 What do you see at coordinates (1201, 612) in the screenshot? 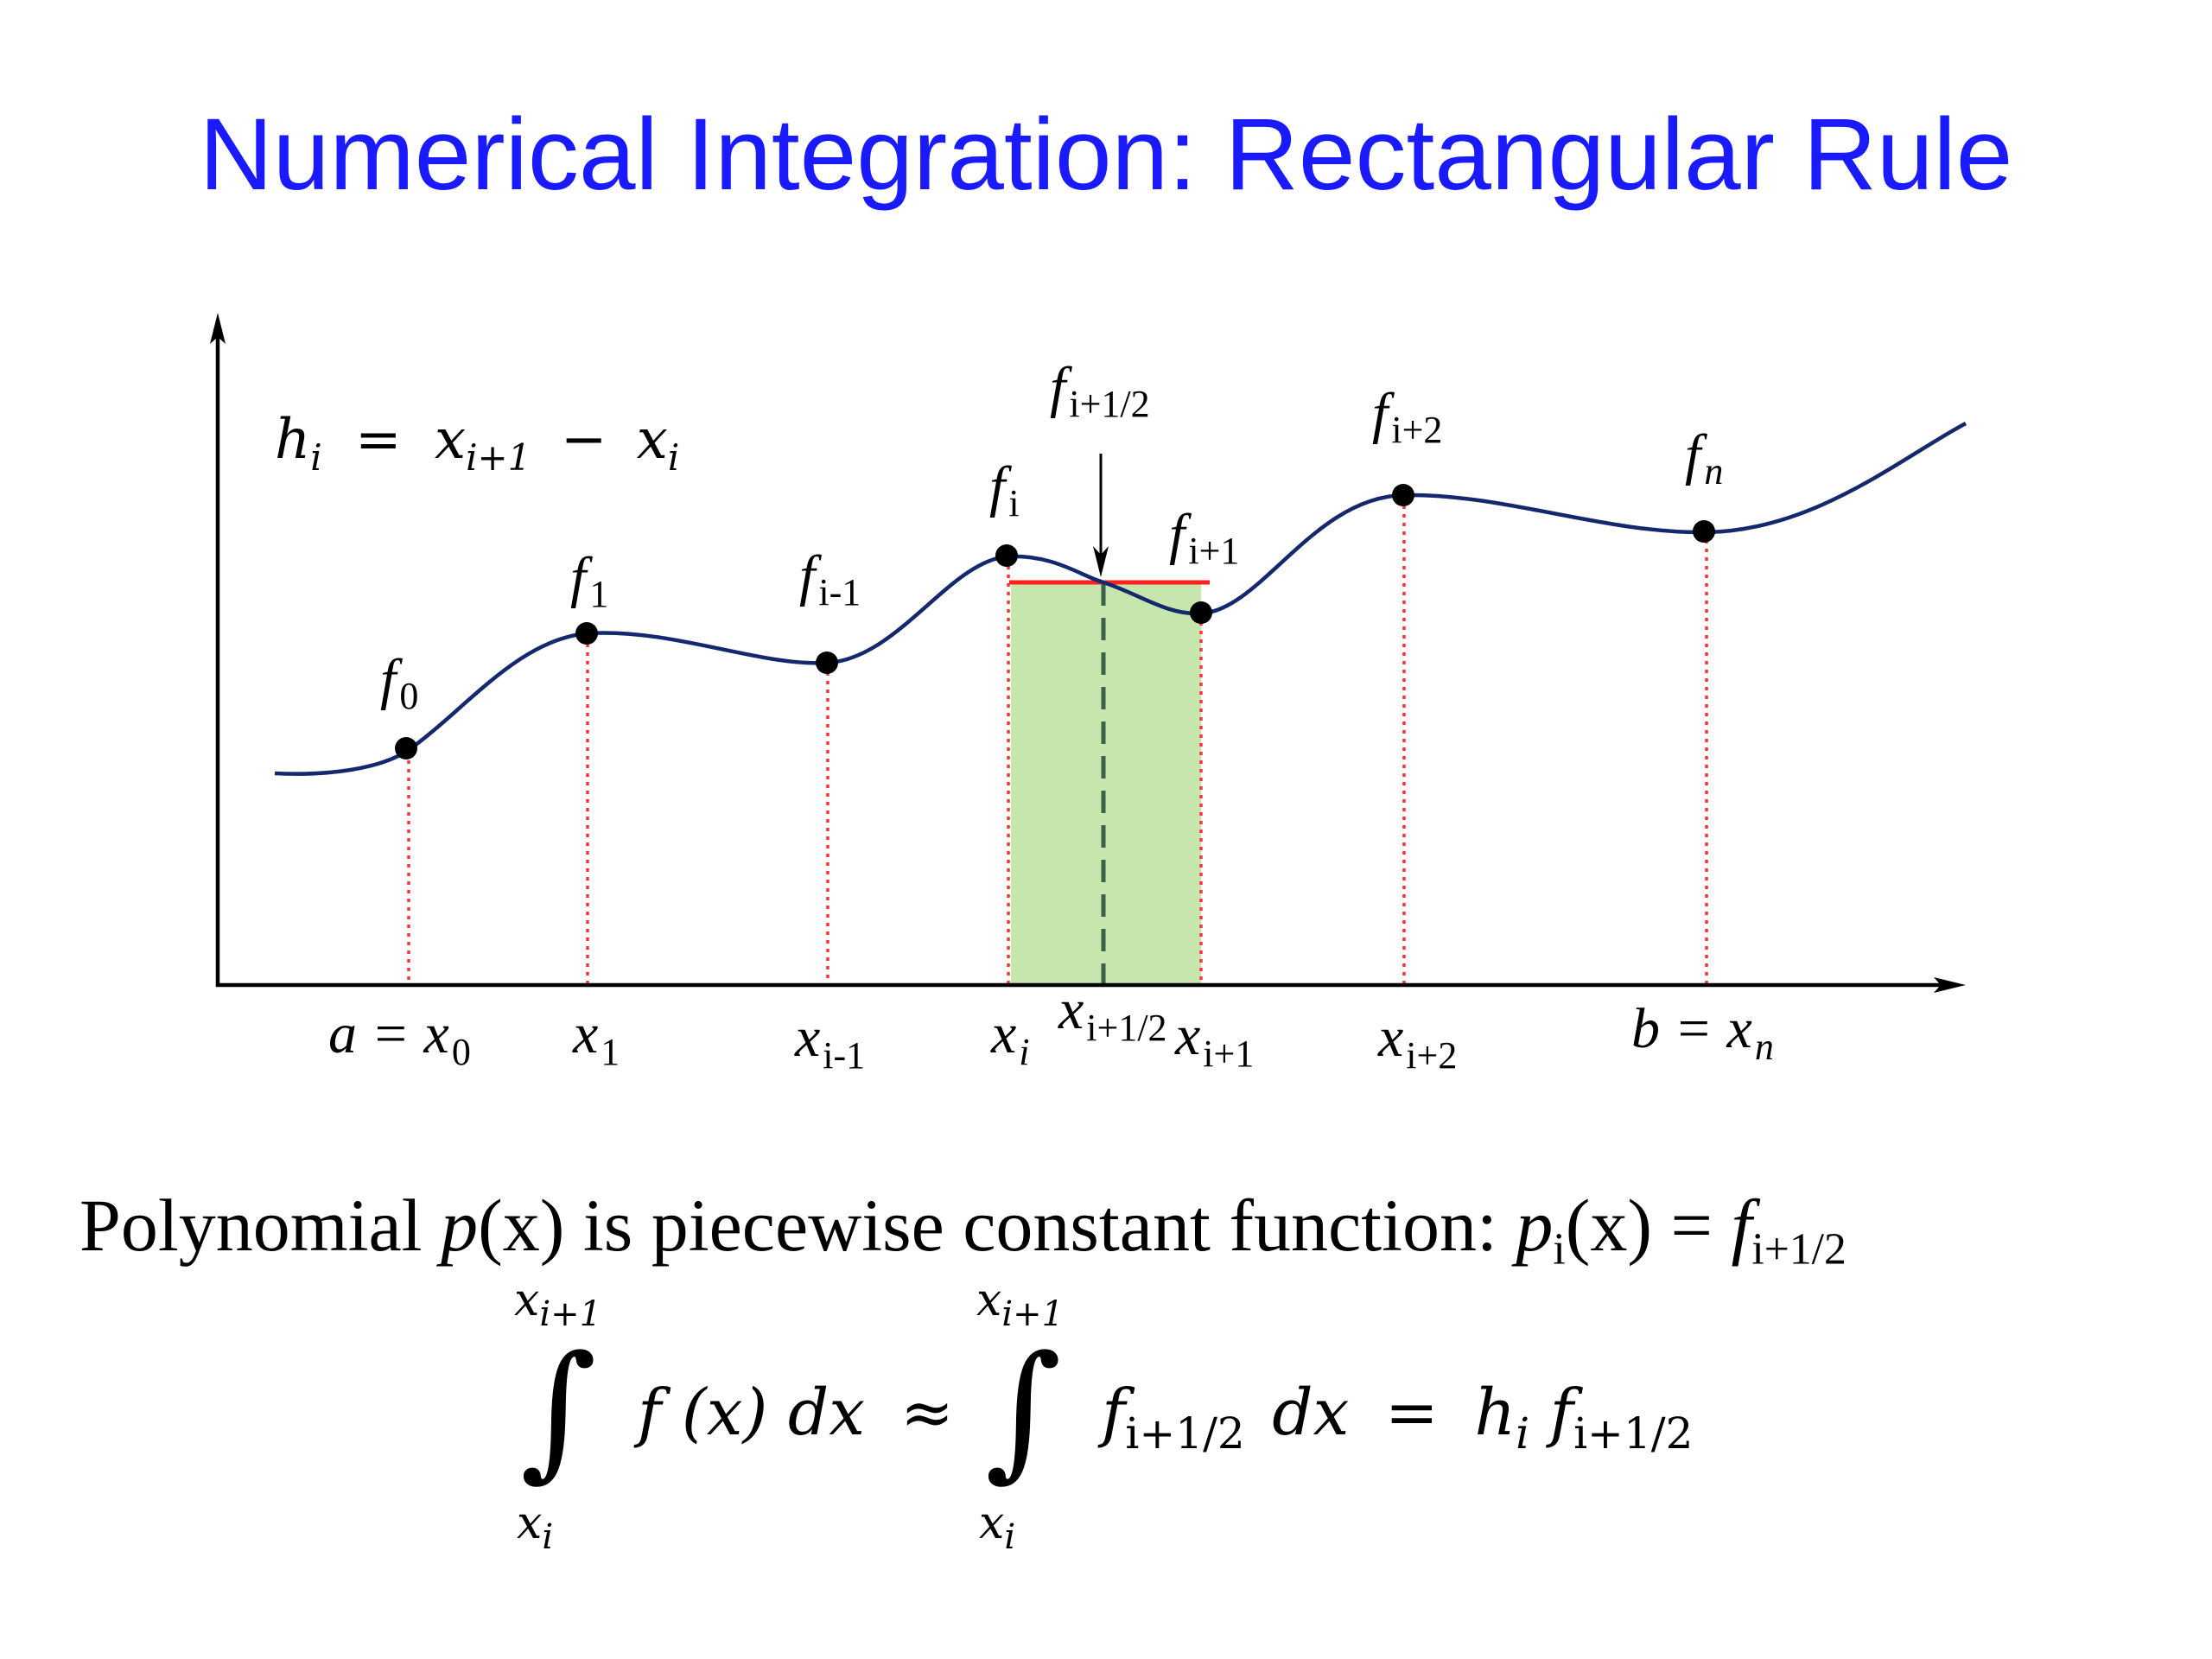
I see `point-fip1` at bounding box center [1201, 612].